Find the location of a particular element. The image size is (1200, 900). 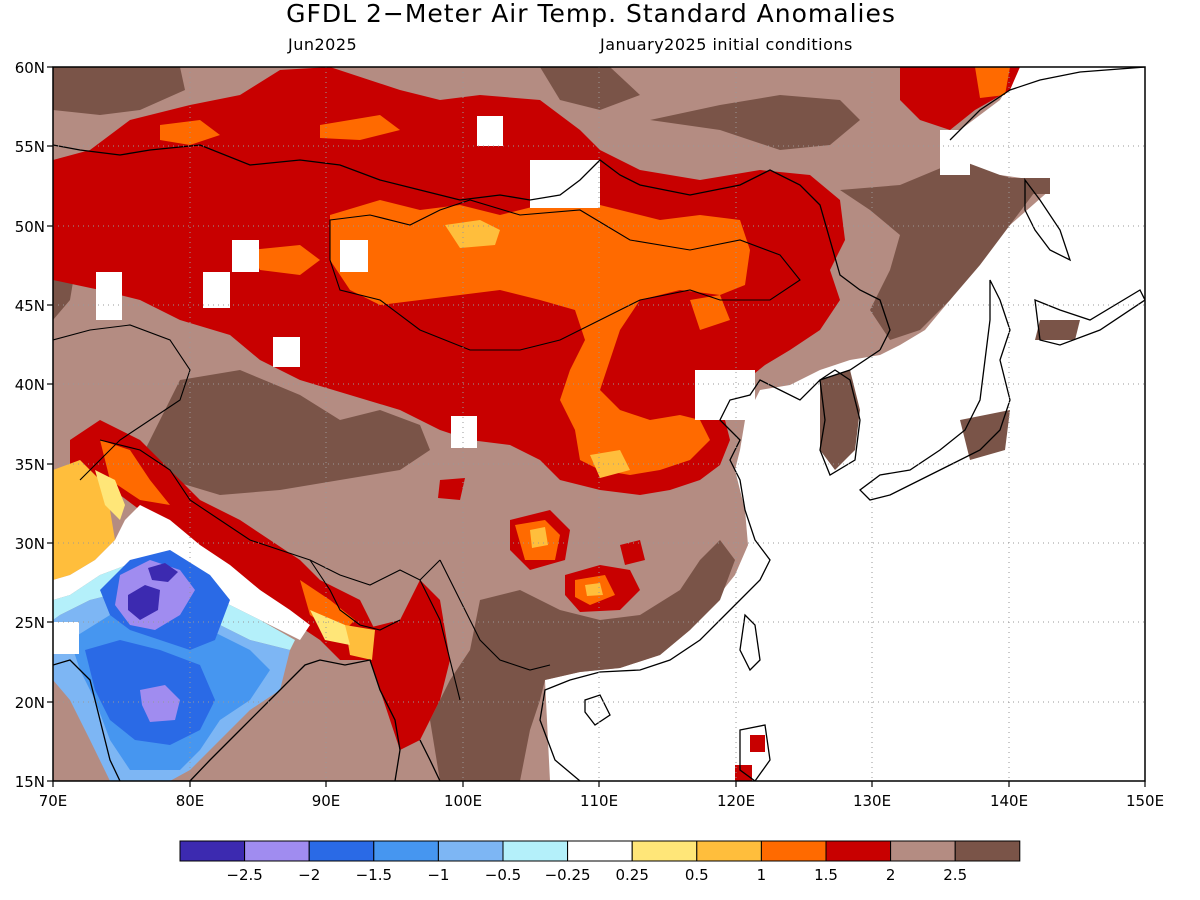

forecast-month: Jun2025 is located at coordinates (323, 44).